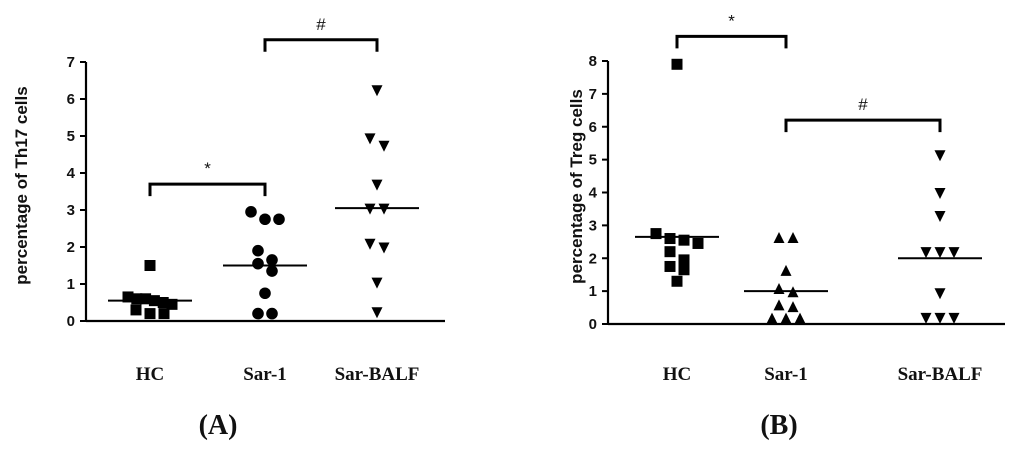  Describe the element at coordinates (593, 61) in the screenshot. I see `y-tick-label: 8` at that location.